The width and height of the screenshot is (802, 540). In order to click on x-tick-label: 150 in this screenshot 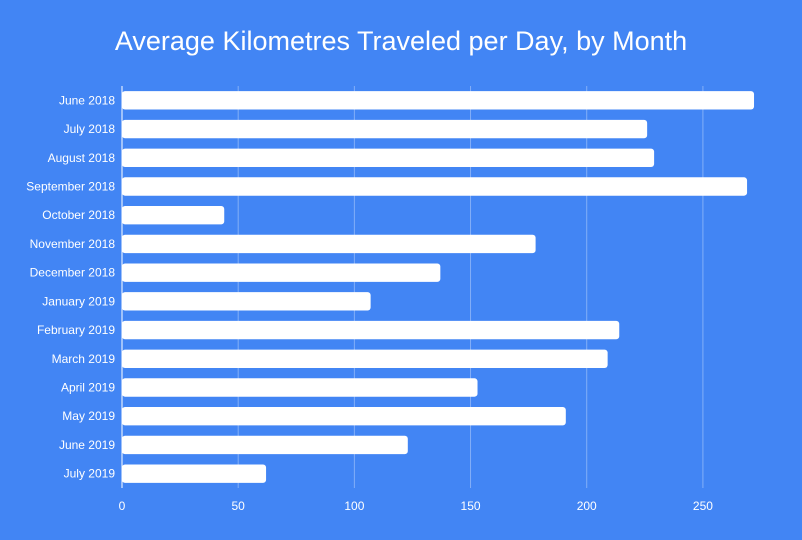, I will do `click(471, 506)`.